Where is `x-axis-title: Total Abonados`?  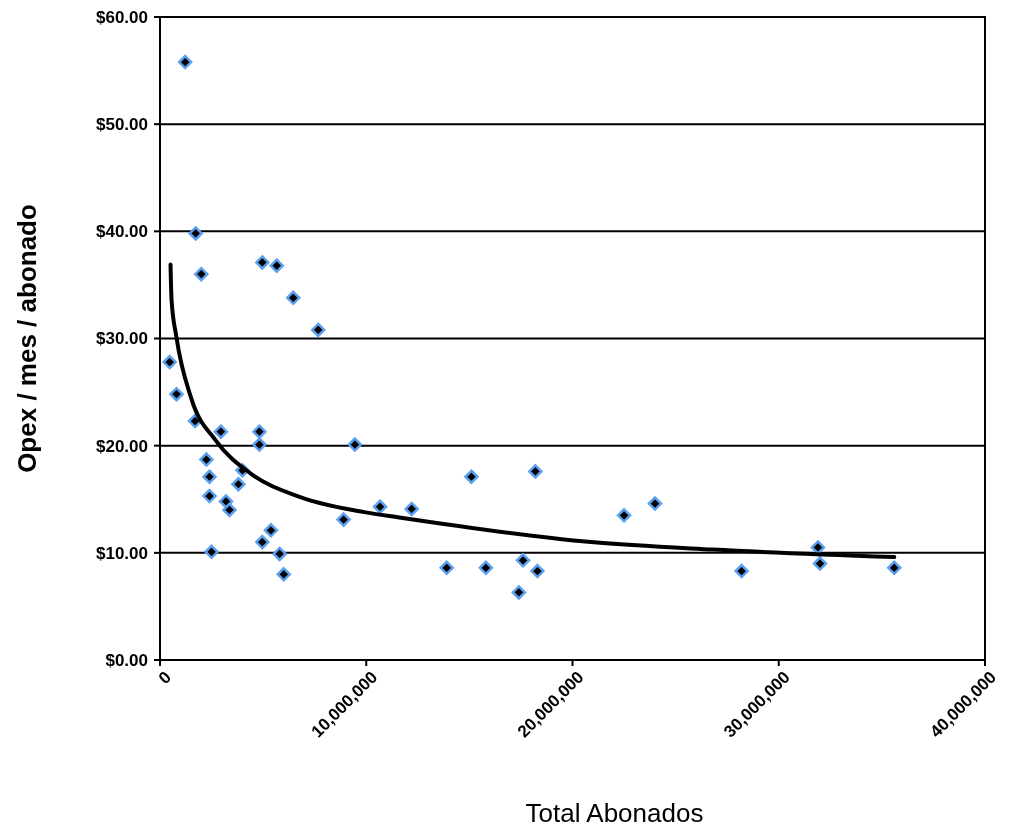 x-axis-title: Total Abonados is located at coordinates (614, 813).